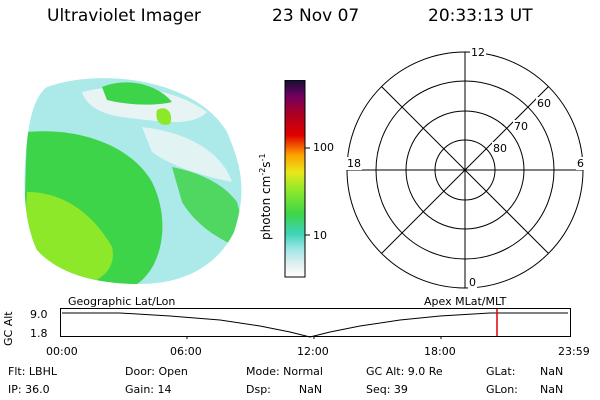 Image resolution: width=600 pixels, height=400 pixels. What do you see at coordinates (62, 351) in the screenshot?
I see `timeline-xtick-0000: 00:00` at bounding box center [62, 351].